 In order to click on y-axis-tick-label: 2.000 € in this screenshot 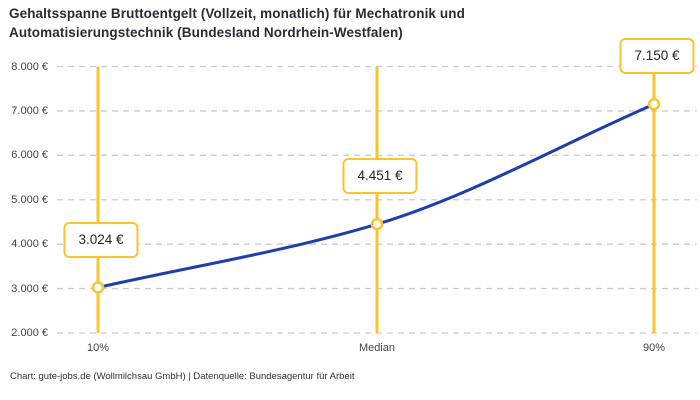, I will do `click(29, 333)`.